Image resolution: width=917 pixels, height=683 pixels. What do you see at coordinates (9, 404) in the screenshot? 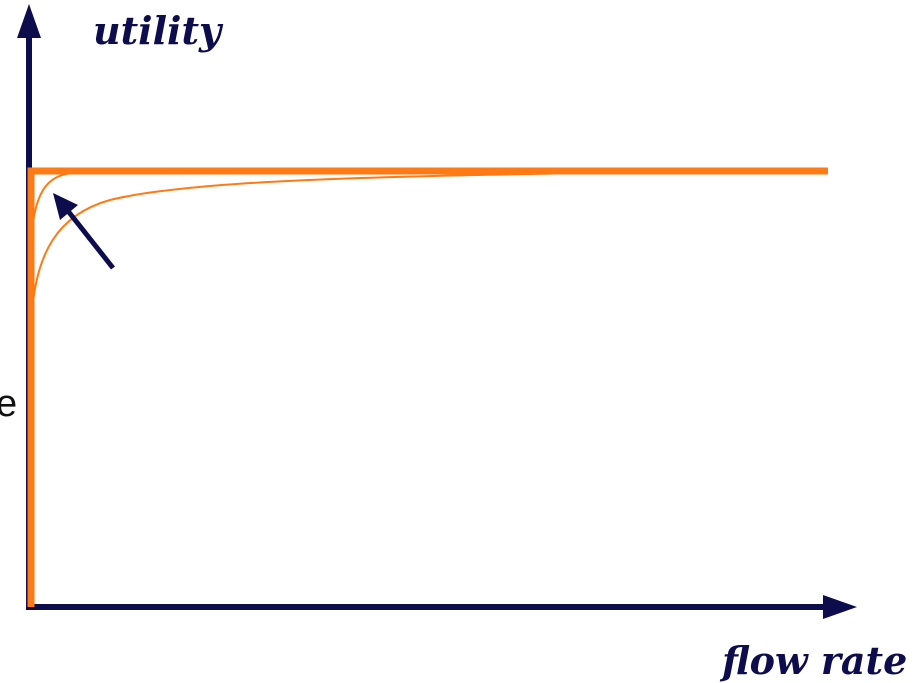
I see `clipped-text-fragment: e` at bounding box center [9, 404].